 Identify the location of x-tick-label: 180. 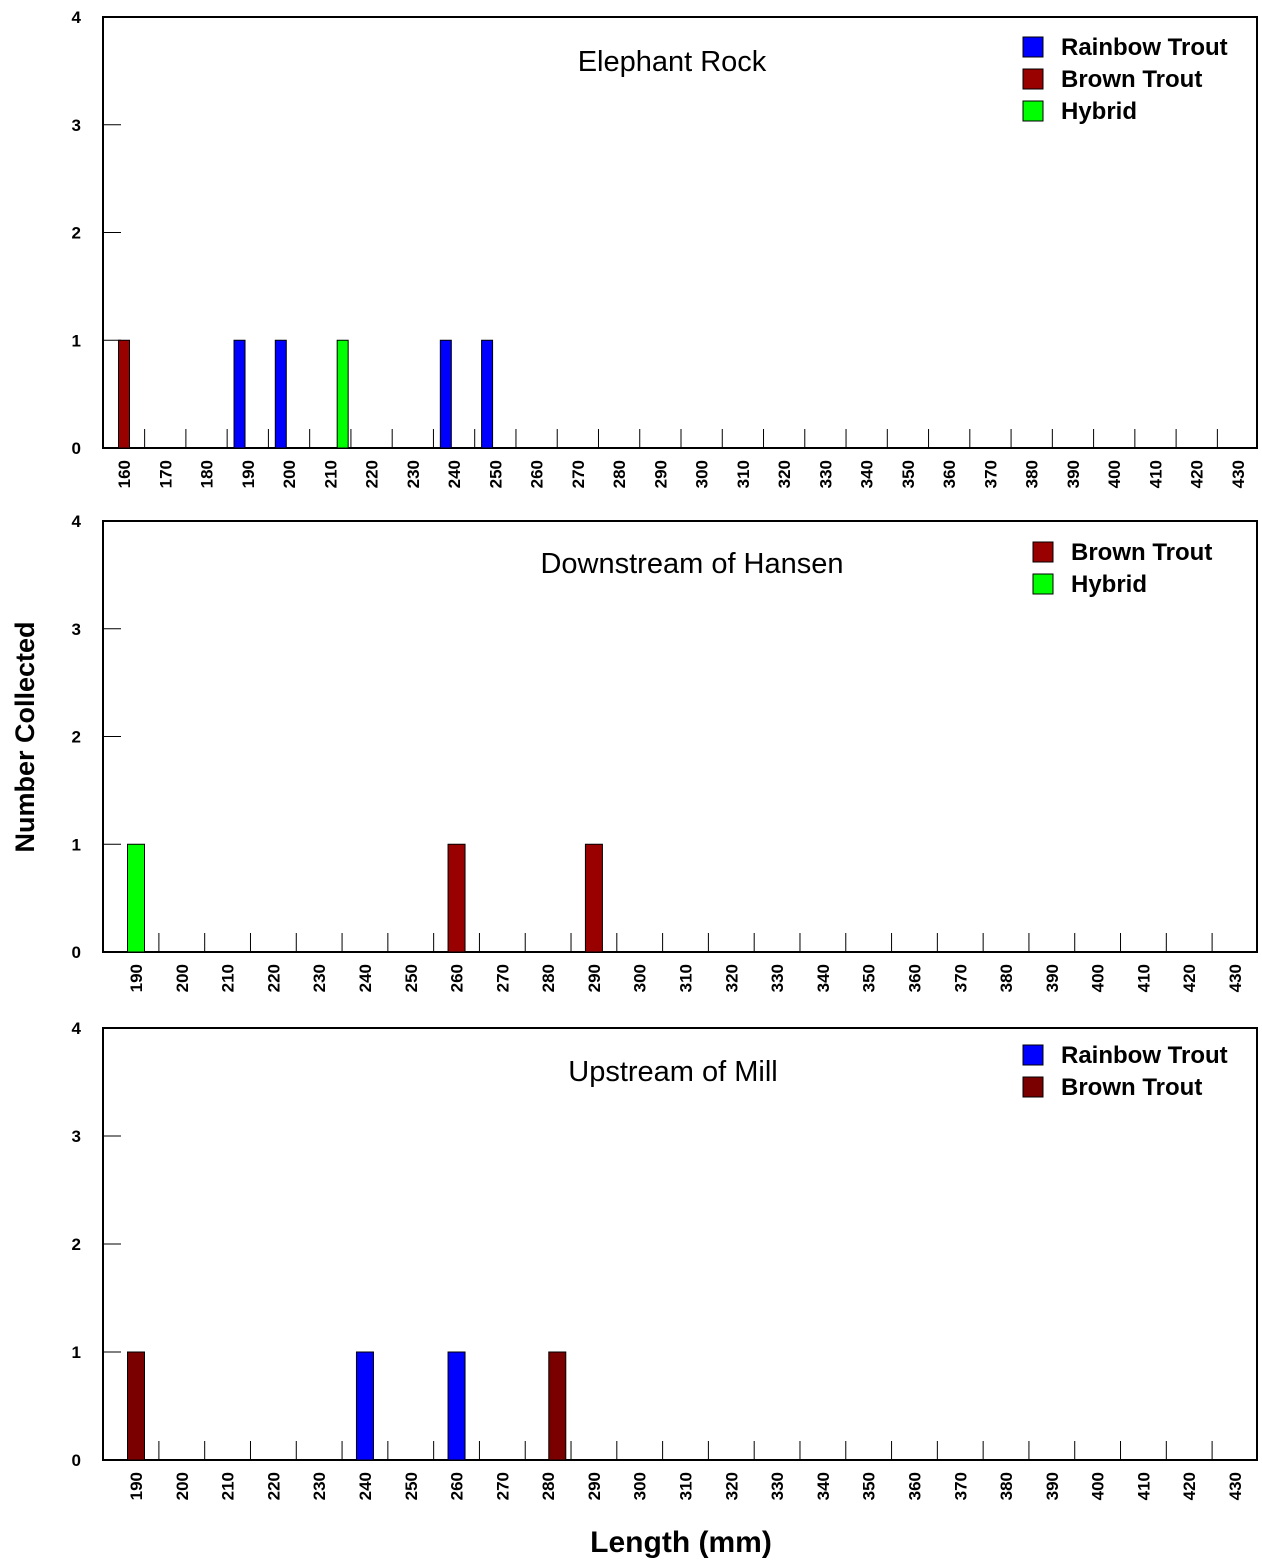
(207, 474).